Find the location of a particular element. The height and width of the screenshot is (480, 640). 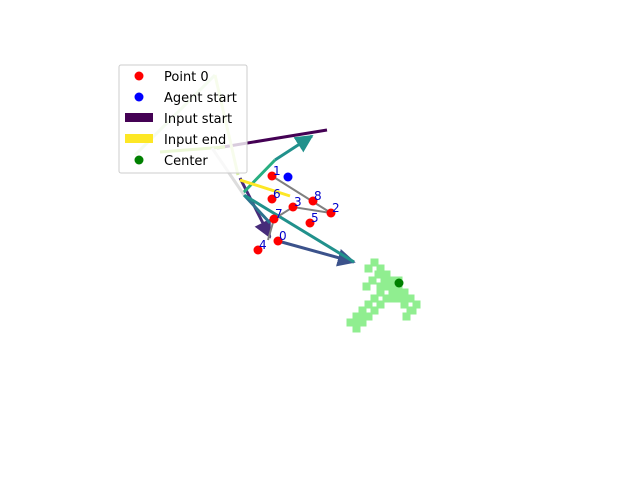

legend-frame is located at coordinates (183, 119).